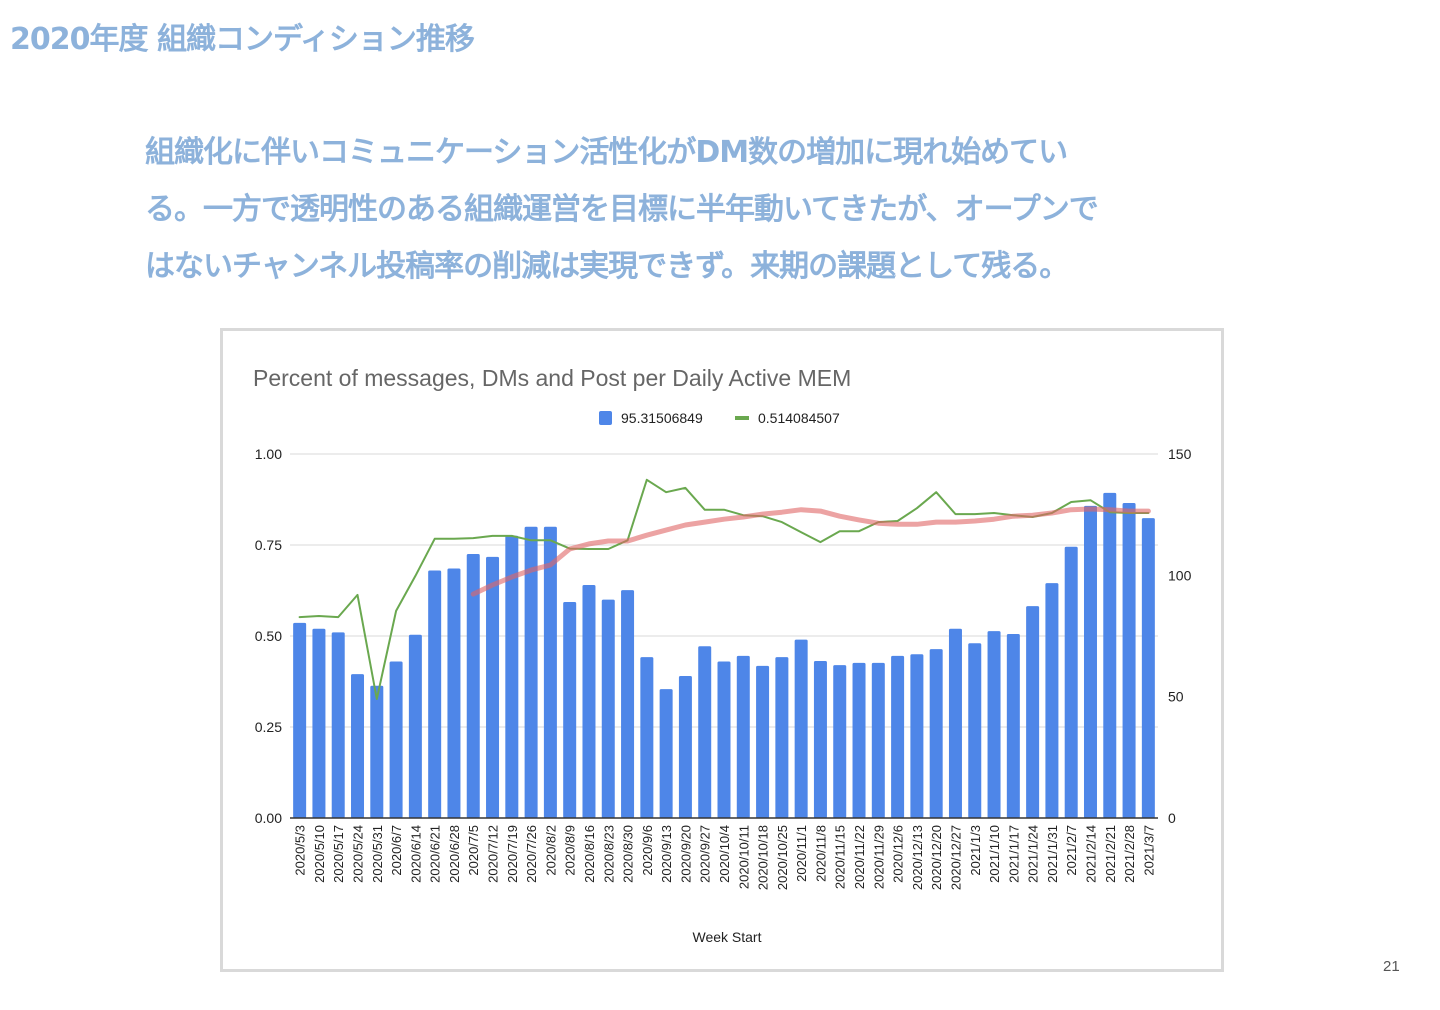 The width and height of the screenshot is (1440, 1010). I want to click on series-line, so click(724, 589).